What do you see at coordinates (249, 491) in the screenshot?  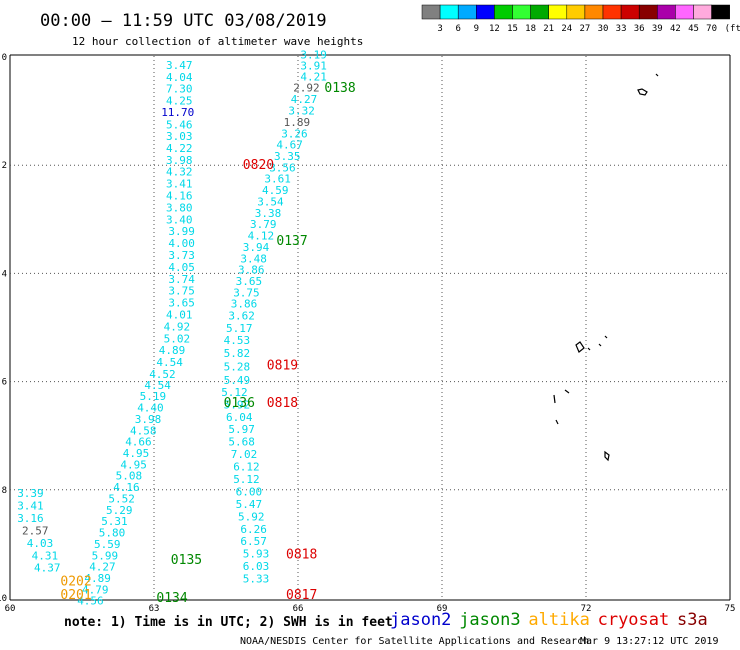 I see `swh-value: 6.00` at bounding box center [249, 491].